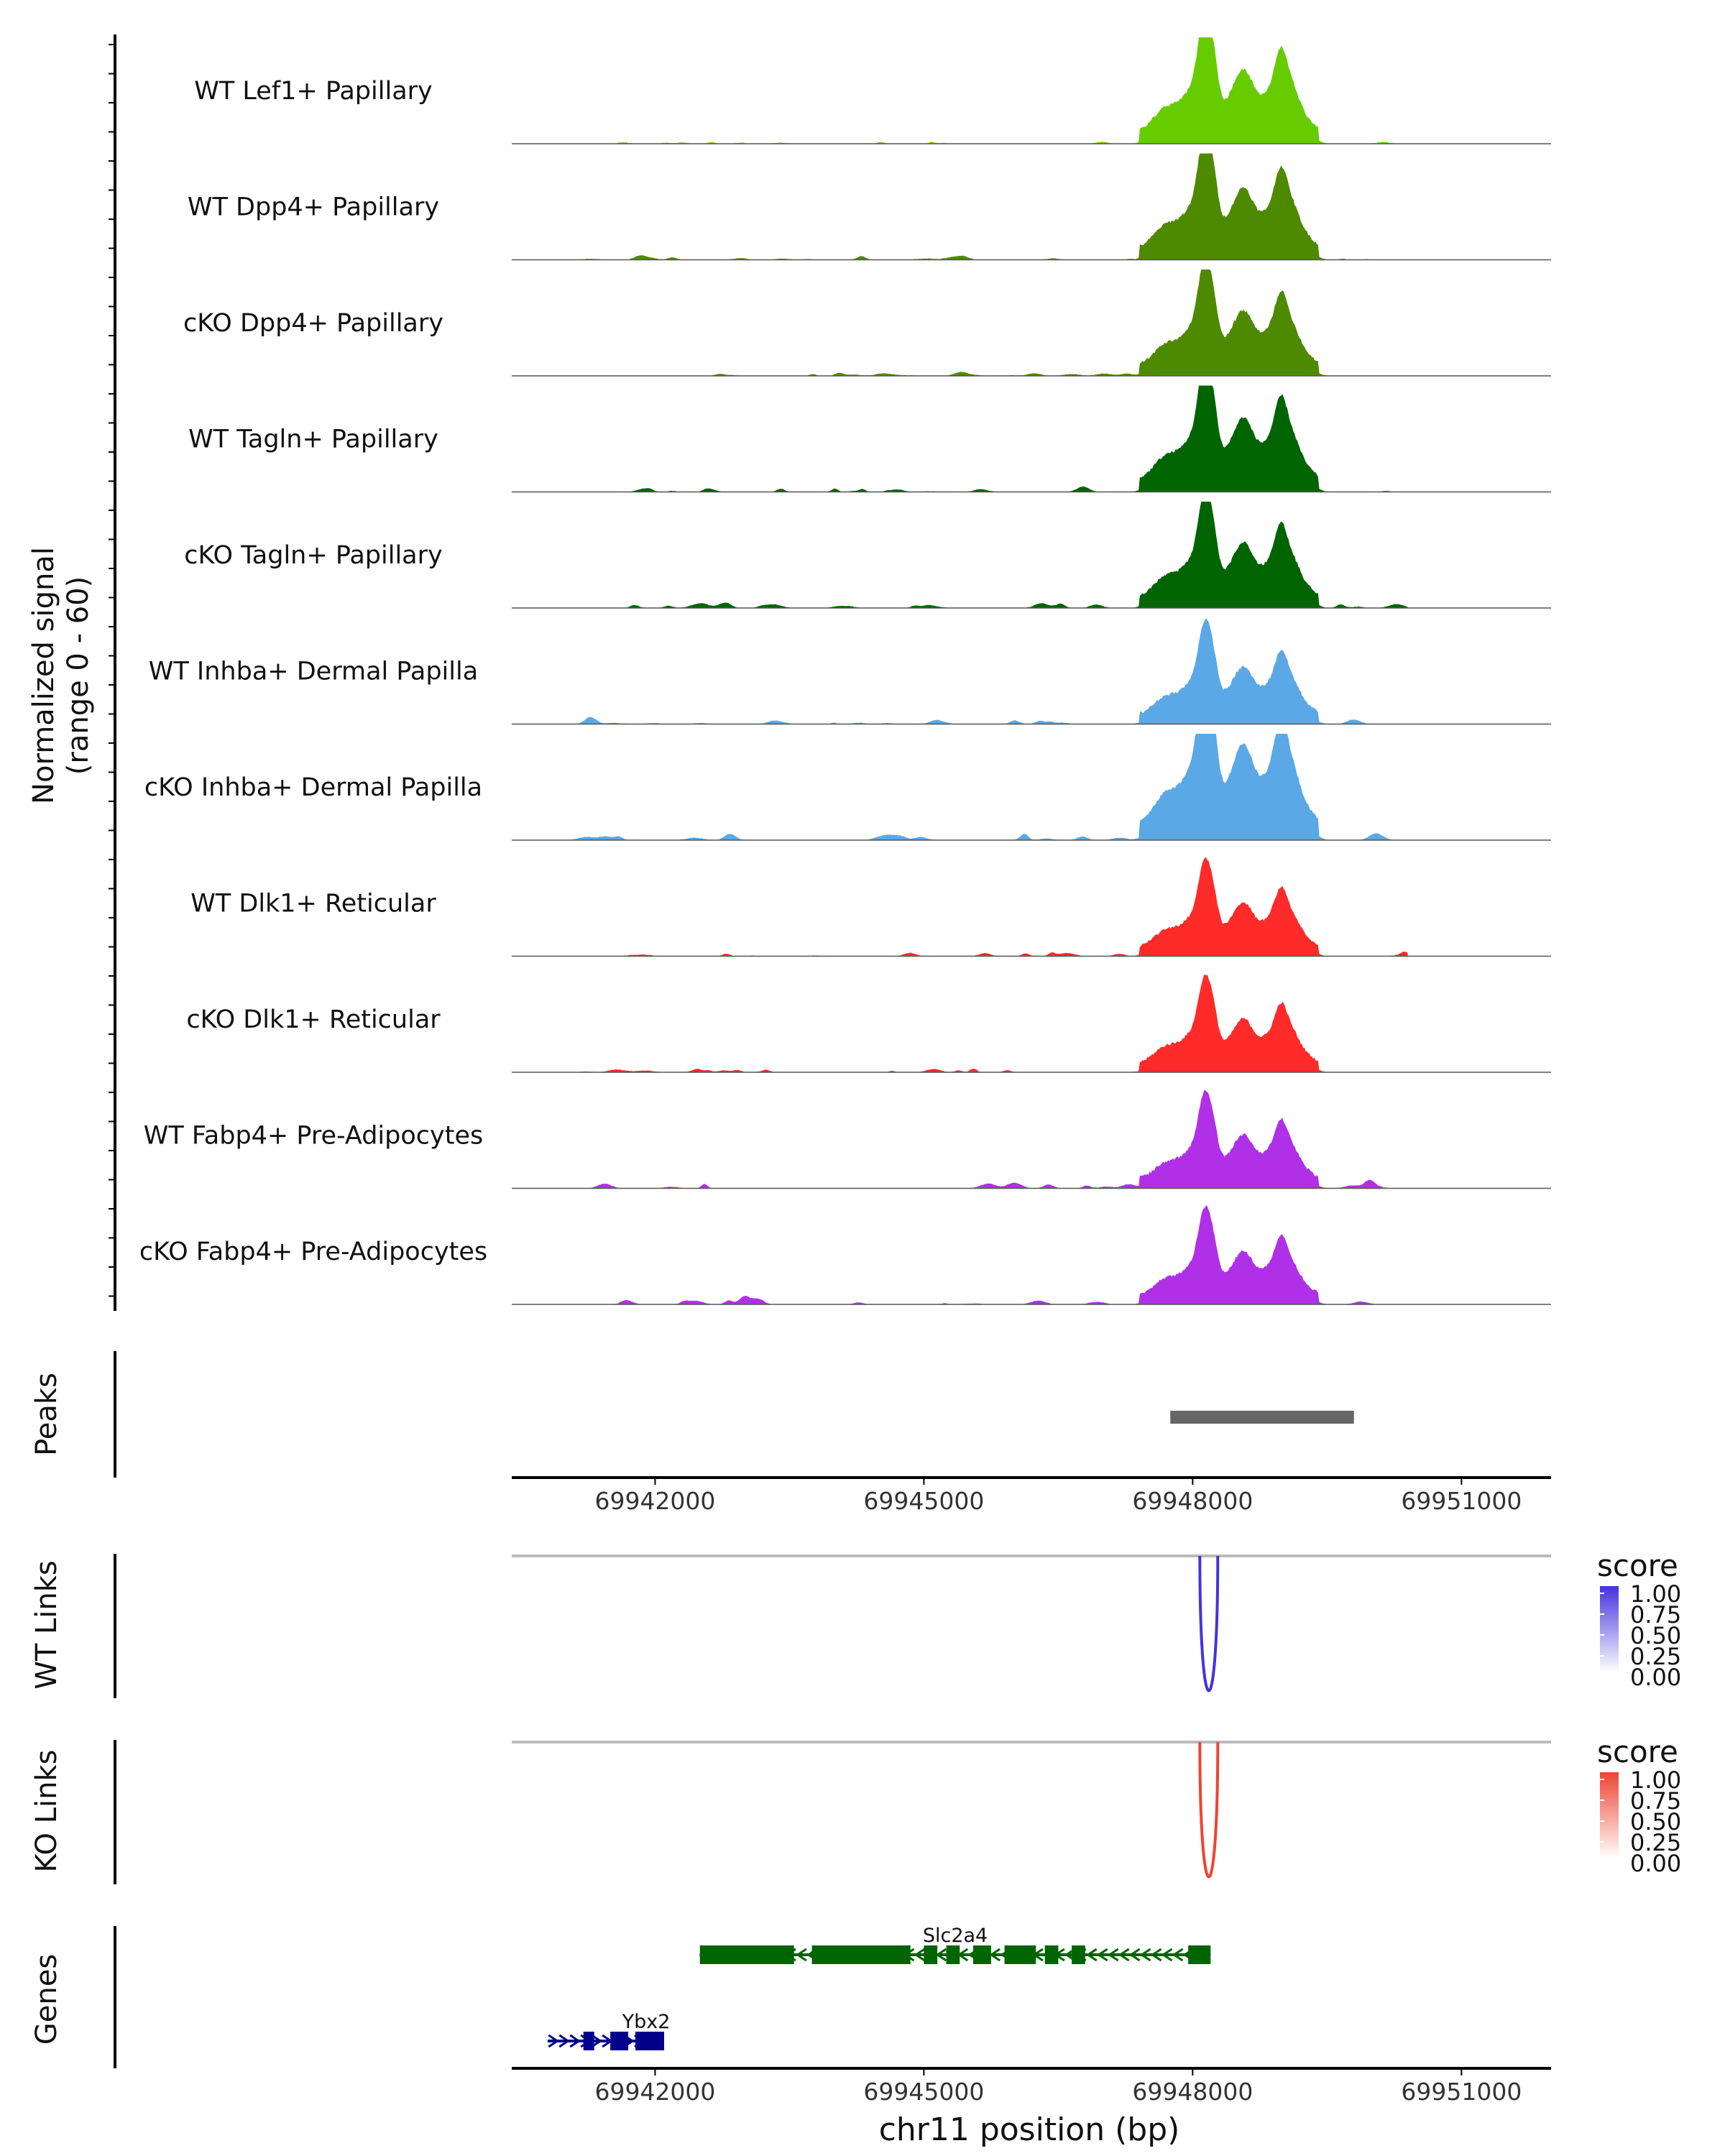 Image resolution: width=1725 pixels, height=2156 pixels. What do you see at coordinates (1031, 1495) in the screenshot?
I see `x-axis-top: 69942000 69945000 69948000 69951000` at bounding box center [1031, 1495].